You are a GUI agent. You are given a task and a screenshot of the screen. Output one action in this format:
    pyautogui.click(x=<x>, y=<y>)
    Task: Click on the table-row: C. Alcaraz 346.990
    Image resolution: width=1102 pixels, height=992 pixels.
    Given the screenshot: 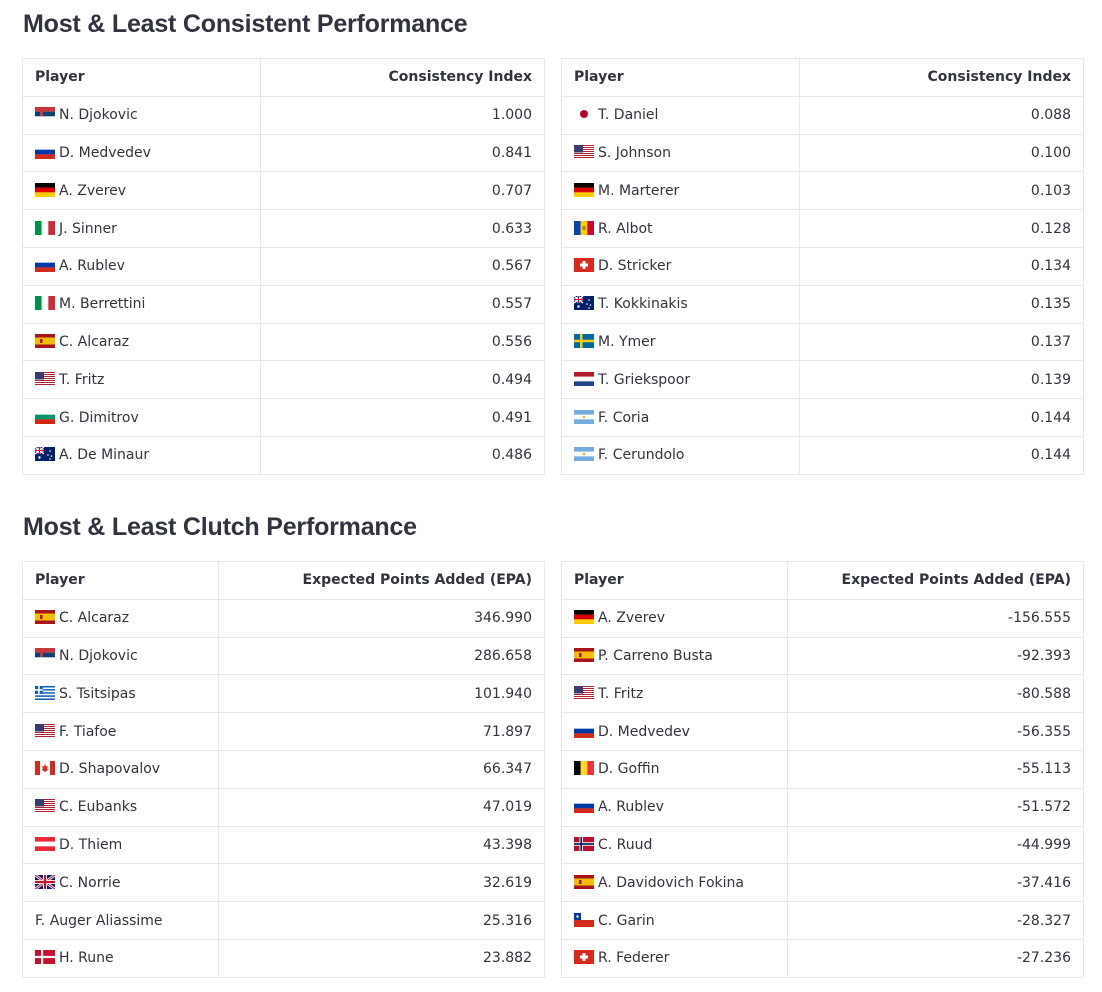 What is the action you would take?
    pyautogui.click(x=284, y=618)
    